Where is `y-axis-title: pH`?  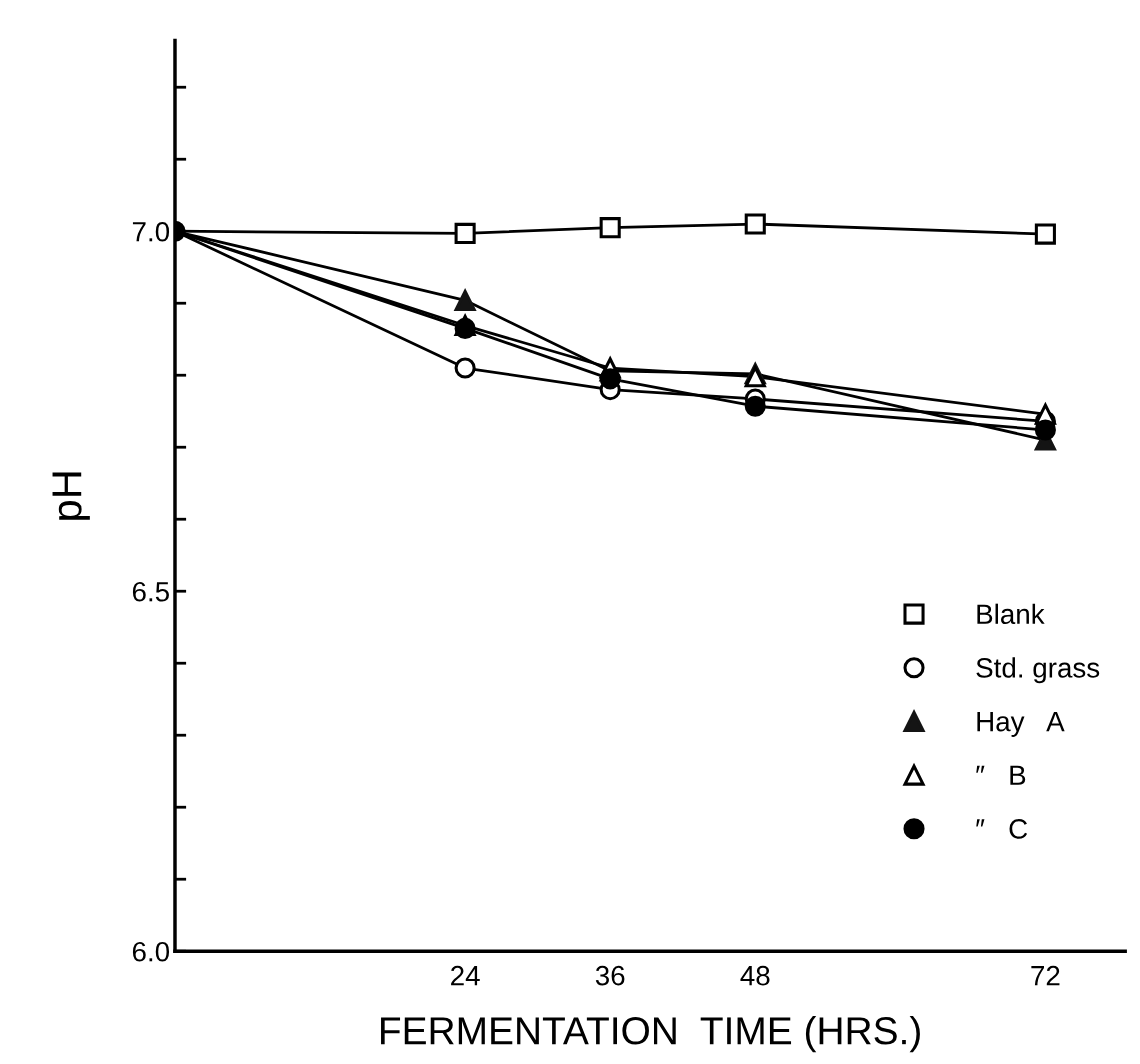 y-axis-title: pH is located at coordinates (71, 496).